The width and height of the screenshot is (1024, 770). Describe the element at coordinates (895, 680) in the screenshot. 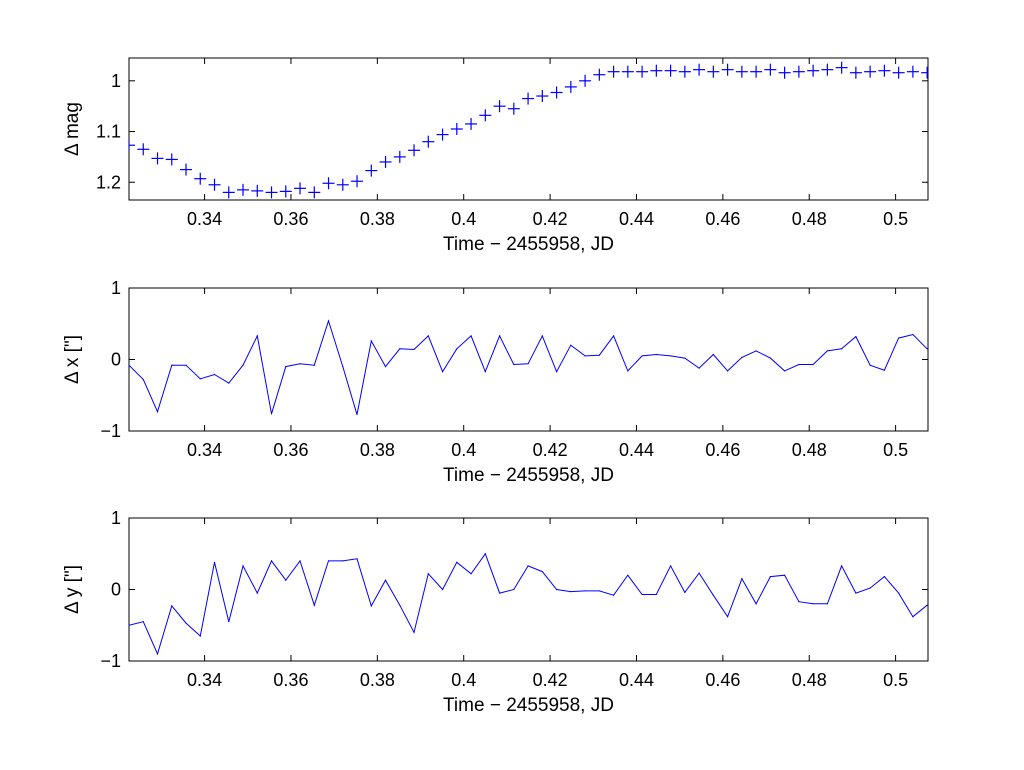

I see `x-tick-label: 0.5` at that location.